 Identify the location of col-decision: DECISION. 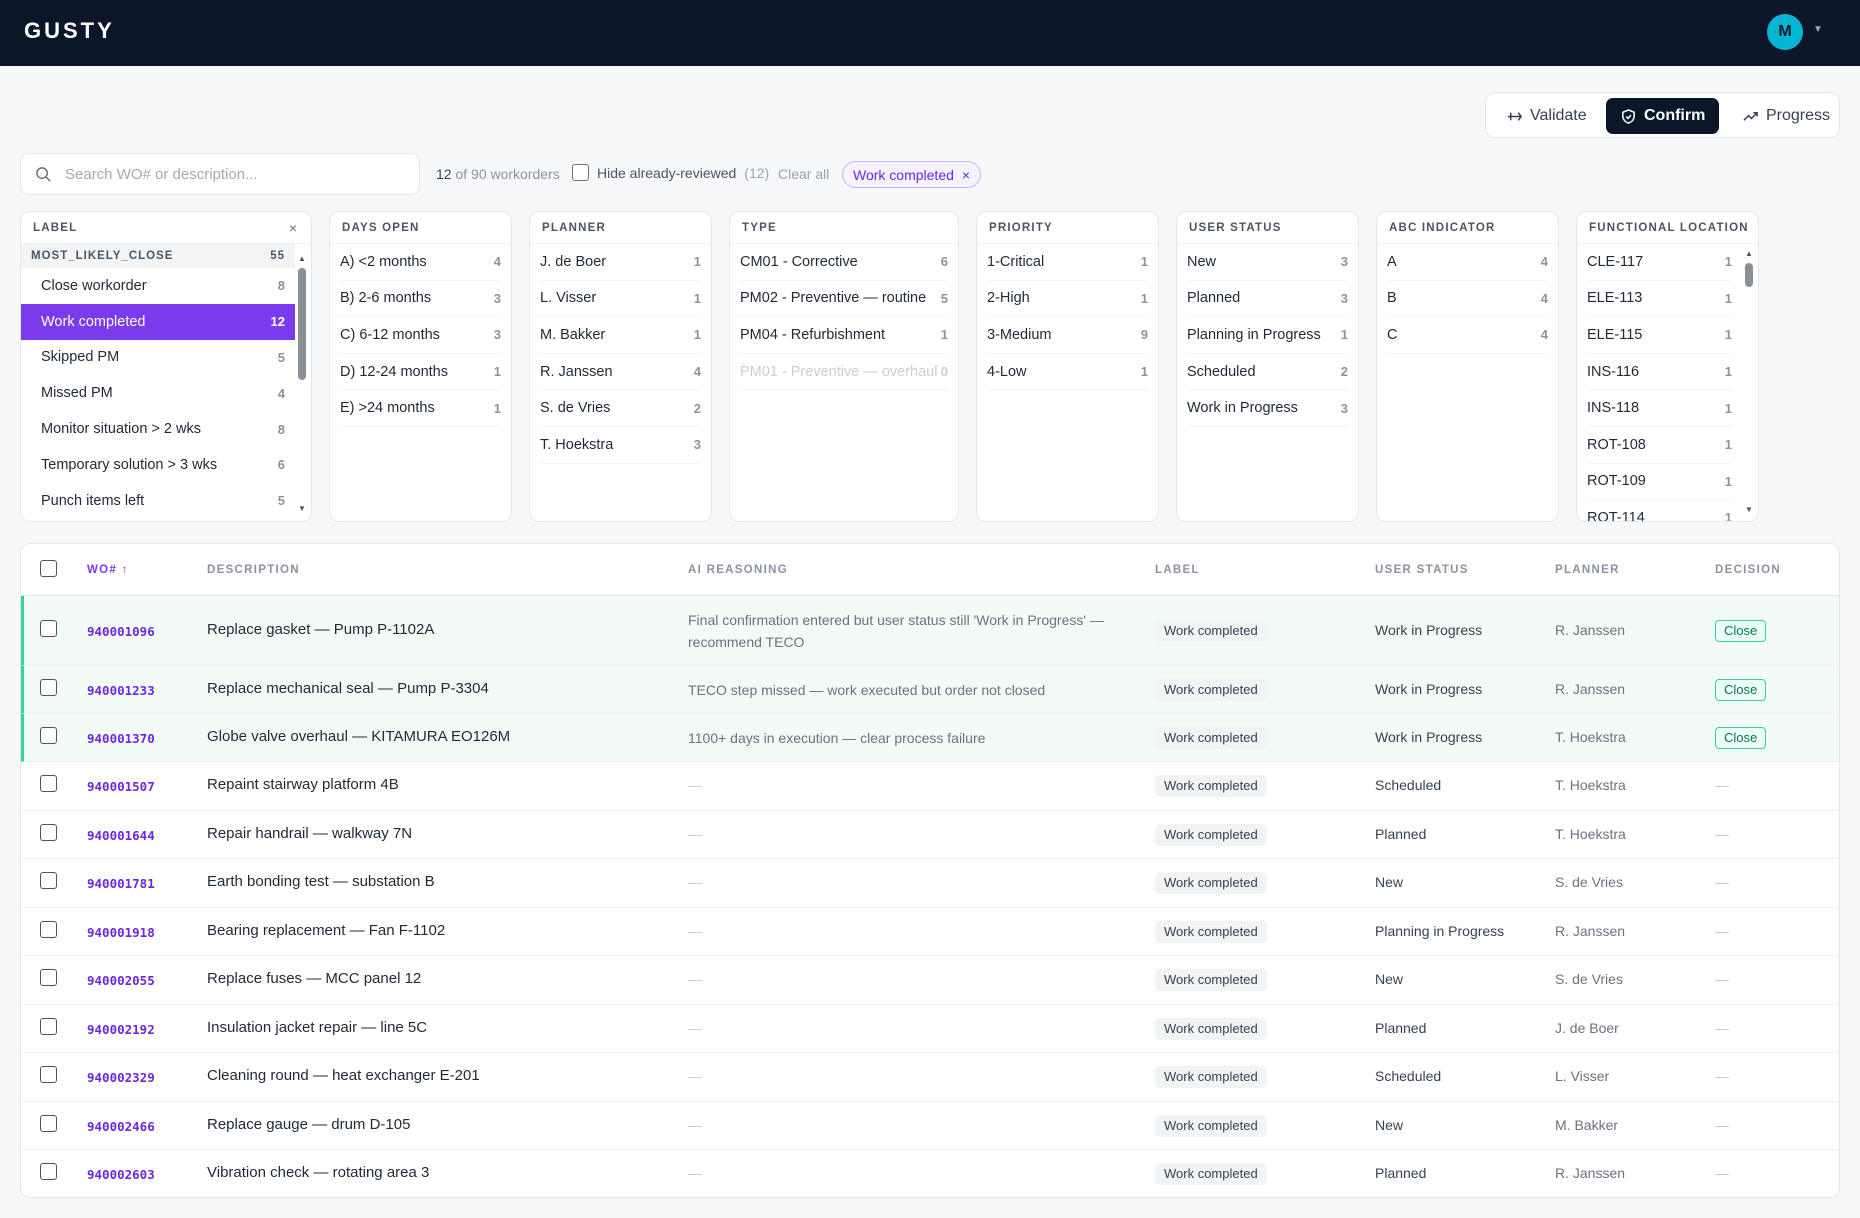
(1748, 570).